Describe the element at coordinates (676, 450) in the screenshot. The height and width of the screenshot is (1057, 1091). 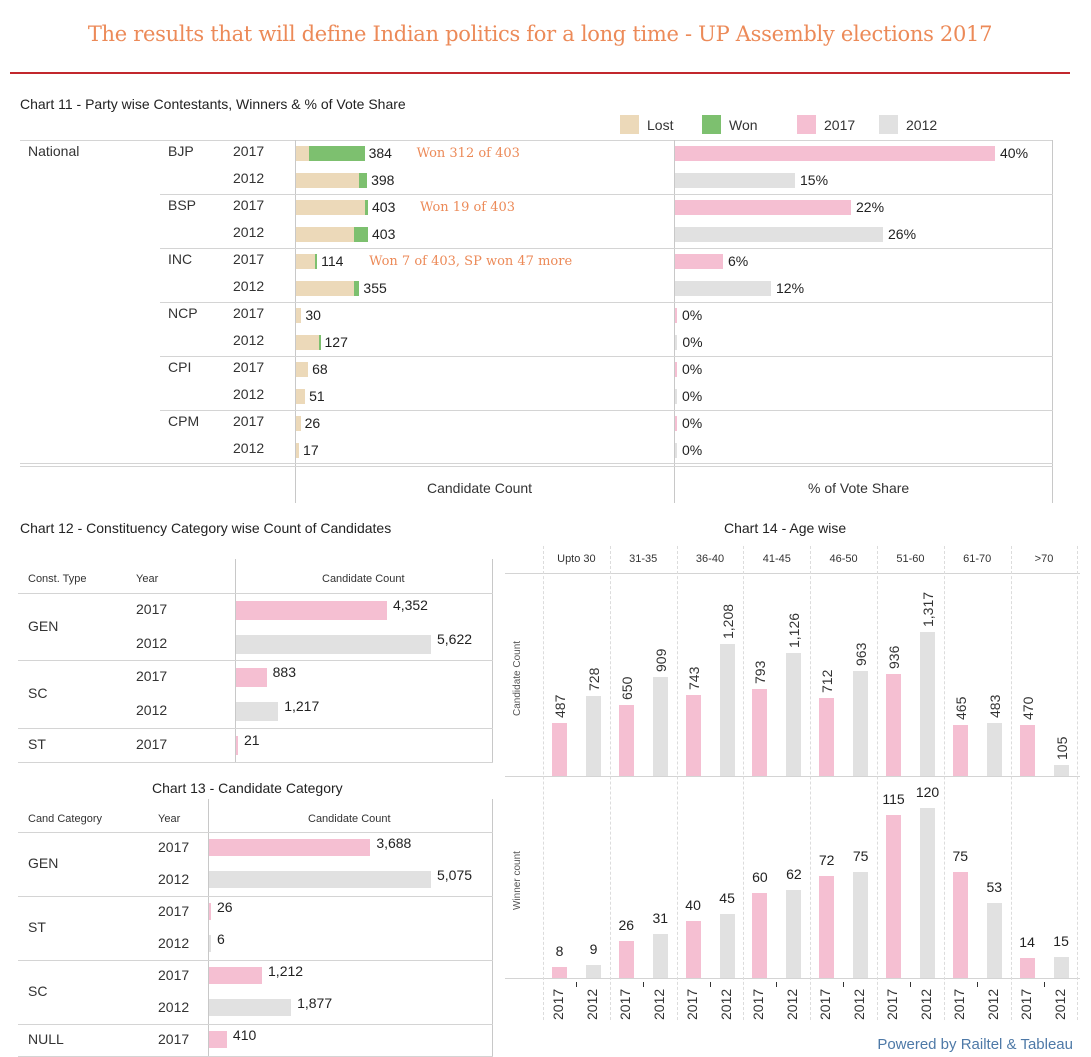
I see `chart11-bar-share-2012` at that location.